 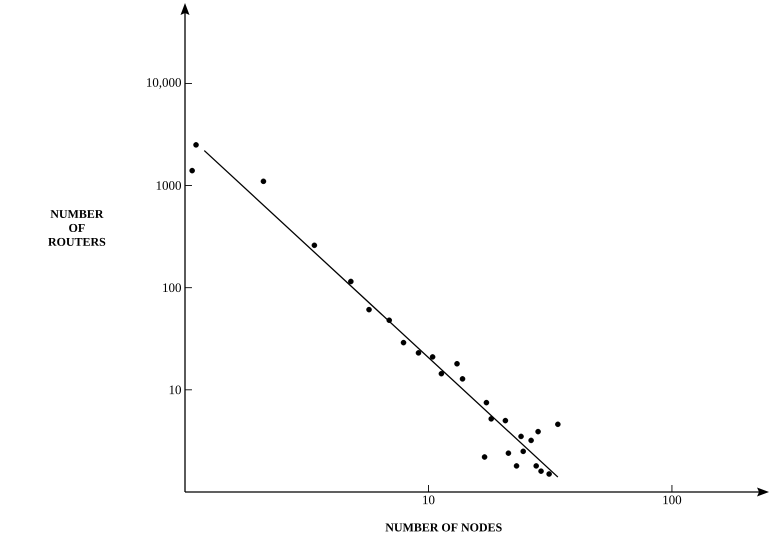 What do you see at coordinates (77, 228) in the screenshot?
I see `y-axis-title: NUMBER OF ROUTERS` at bounding box center [77, 228].